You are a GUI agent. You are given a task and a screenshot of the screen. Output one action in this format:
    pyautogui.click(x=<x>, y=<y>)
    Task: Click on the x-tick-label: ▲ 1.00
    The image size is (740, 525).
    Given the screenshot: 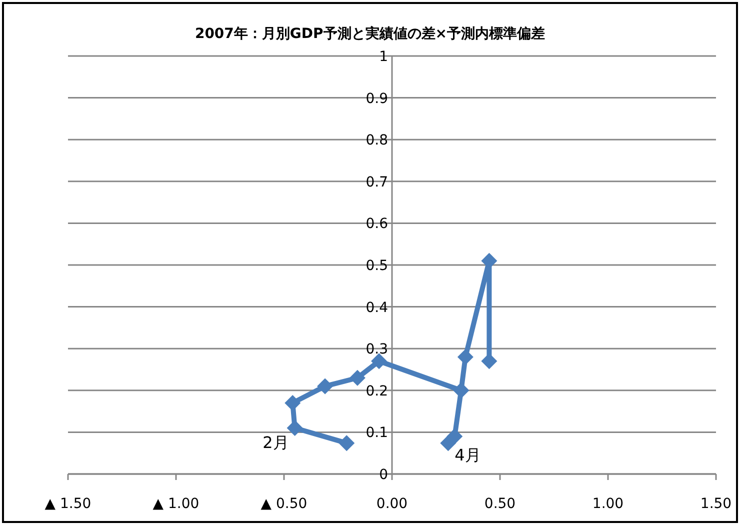 What is the action you would take?
    pyautogui.click(x=176, y=504)
    